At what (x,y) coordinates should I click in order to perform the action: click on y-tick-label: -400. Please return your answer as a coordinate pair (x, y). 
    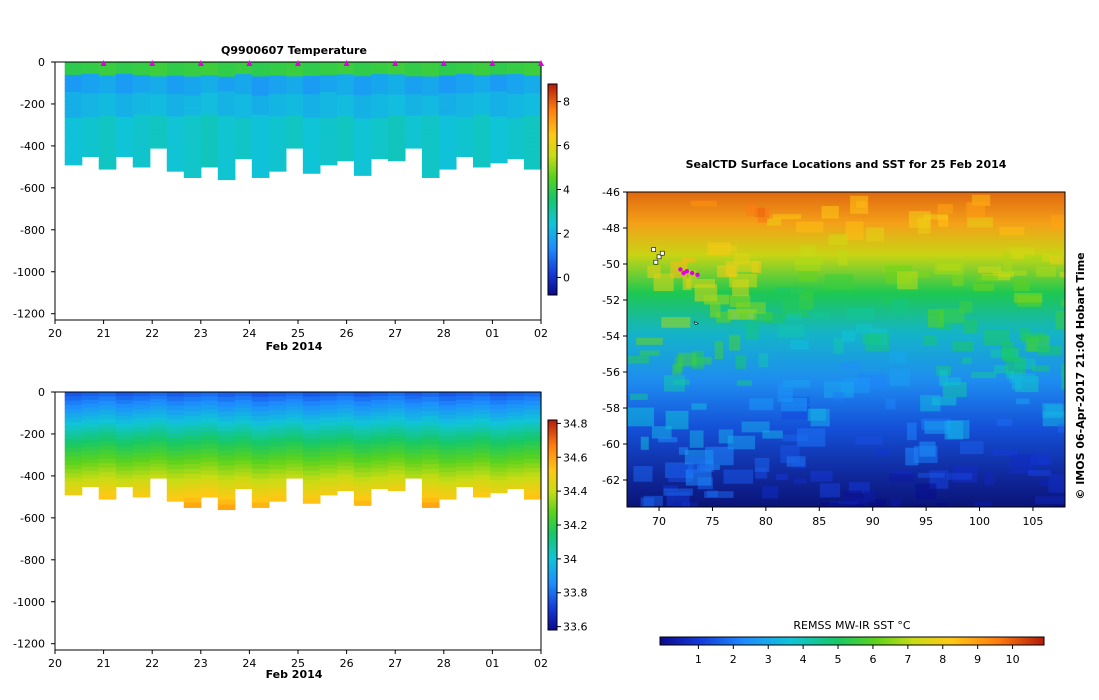
    Looking at the image, I should click on (32, 146).